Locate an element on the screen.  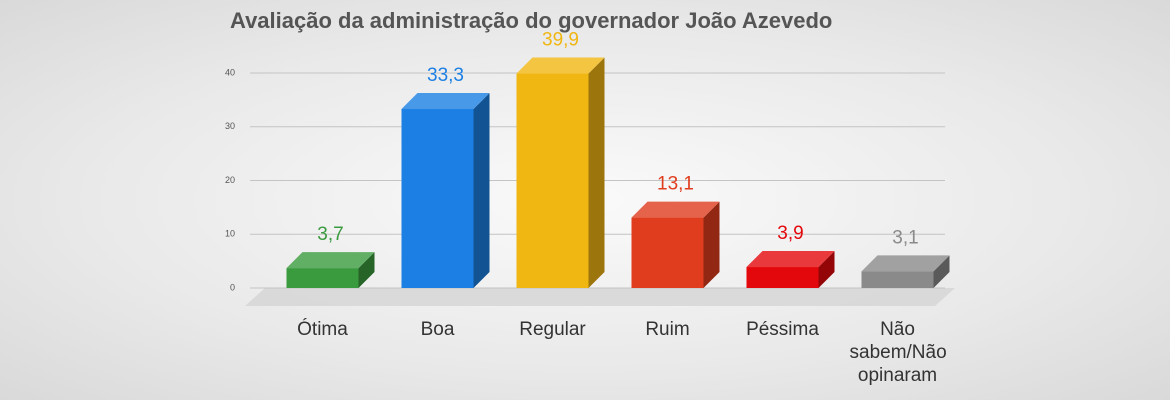
y-tick-label: 40 is located at coordinates (230, 72).